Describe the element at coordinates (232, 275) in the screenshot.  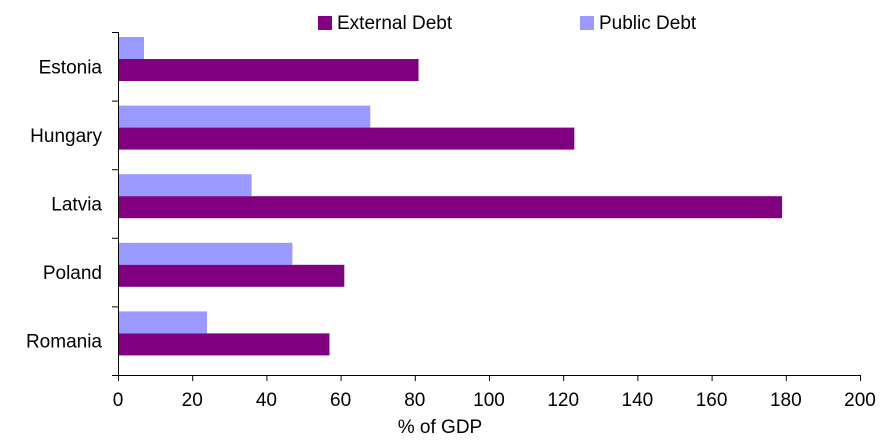
I see `bar-external-debt-poland` at that location.